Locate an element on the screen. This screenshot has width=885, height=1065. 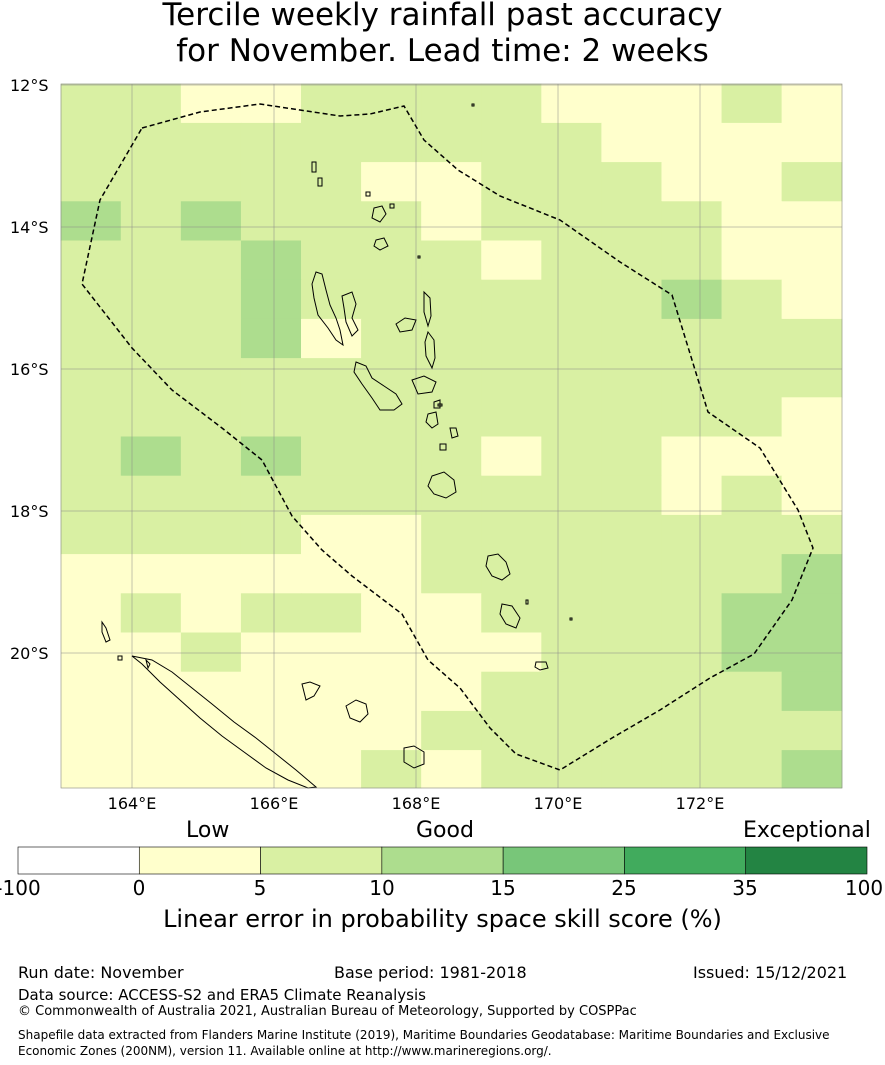
issued-date: Issued: 15/12/2021 is located at coordinates (770, 972).